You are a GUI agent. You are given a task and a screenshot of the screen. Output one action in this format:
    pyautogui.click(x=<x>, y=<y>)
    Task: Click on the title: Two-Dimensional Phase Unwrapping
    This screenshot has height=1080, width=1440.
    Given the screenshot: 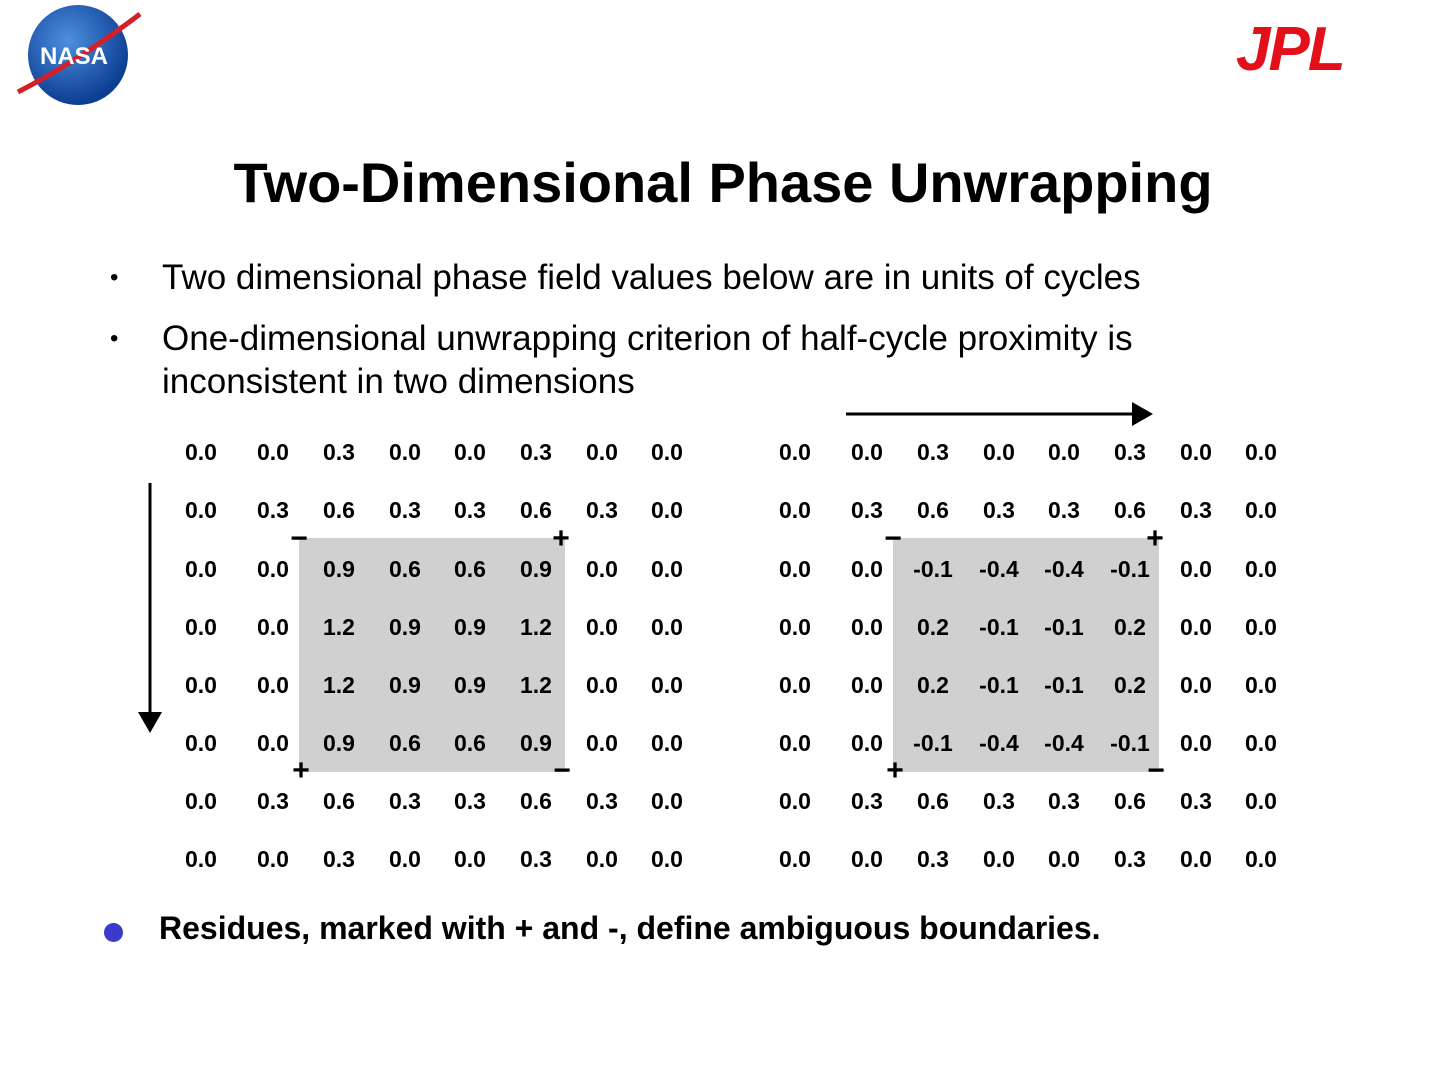 What is the action you would take?
    pyautogui.click(x=723, y=182)
    